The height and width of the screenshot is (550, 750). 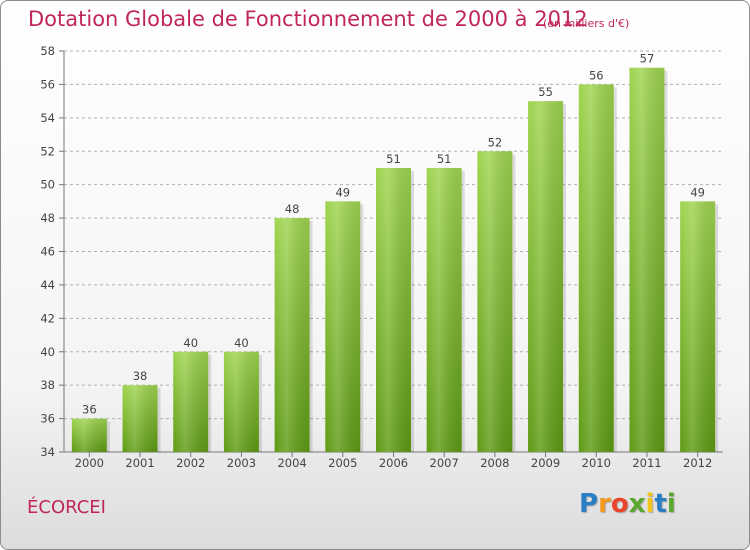 What do you see at coordinates (342, 463) in the screenshot?
I see `x-tick-label-2005: 2005` at bounding box center [342, 463].